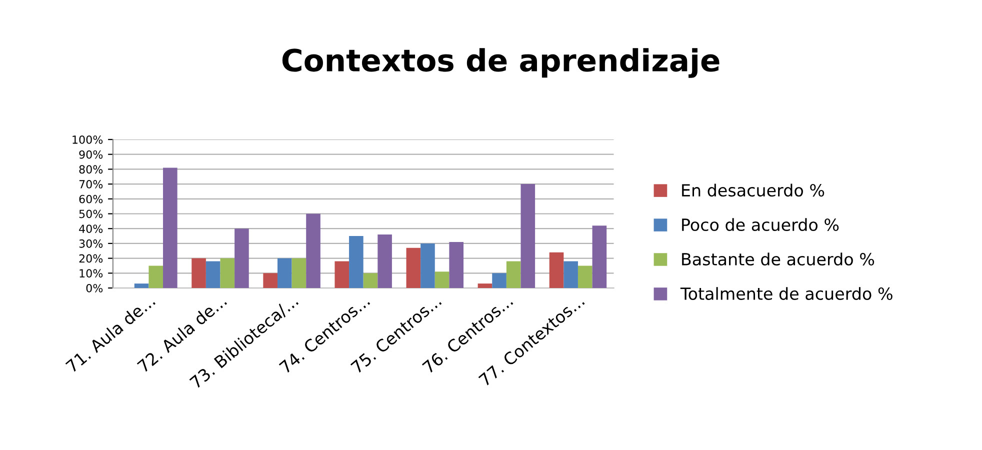 Image resolution: width=982 pixels, height=450 pixels. I want to click on y-tick-label: 60%, so click(91, 199).